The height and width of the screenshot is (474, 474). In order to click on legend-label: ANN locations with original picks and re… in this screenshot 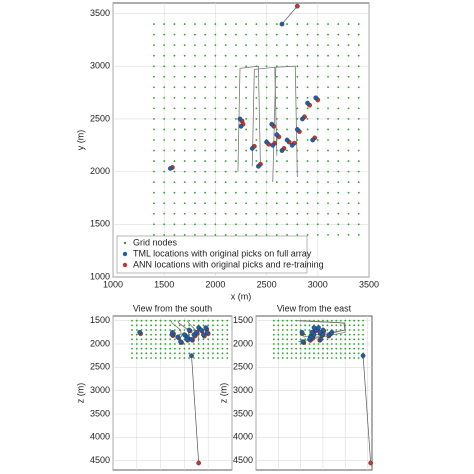, I will do `click(228, 264)`.